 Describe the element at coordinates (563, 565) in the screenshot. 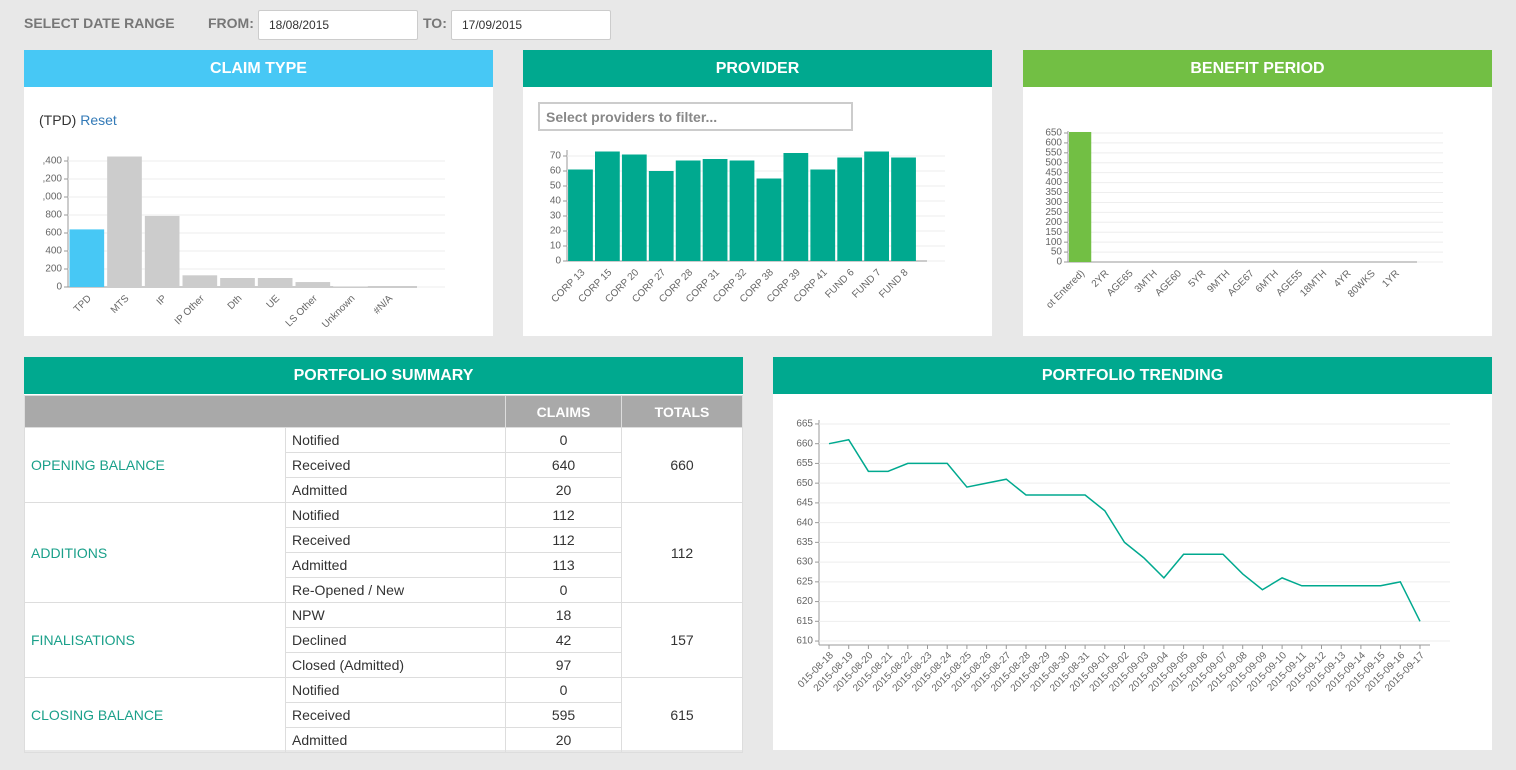

I see `claims-cell: 113` at that location.